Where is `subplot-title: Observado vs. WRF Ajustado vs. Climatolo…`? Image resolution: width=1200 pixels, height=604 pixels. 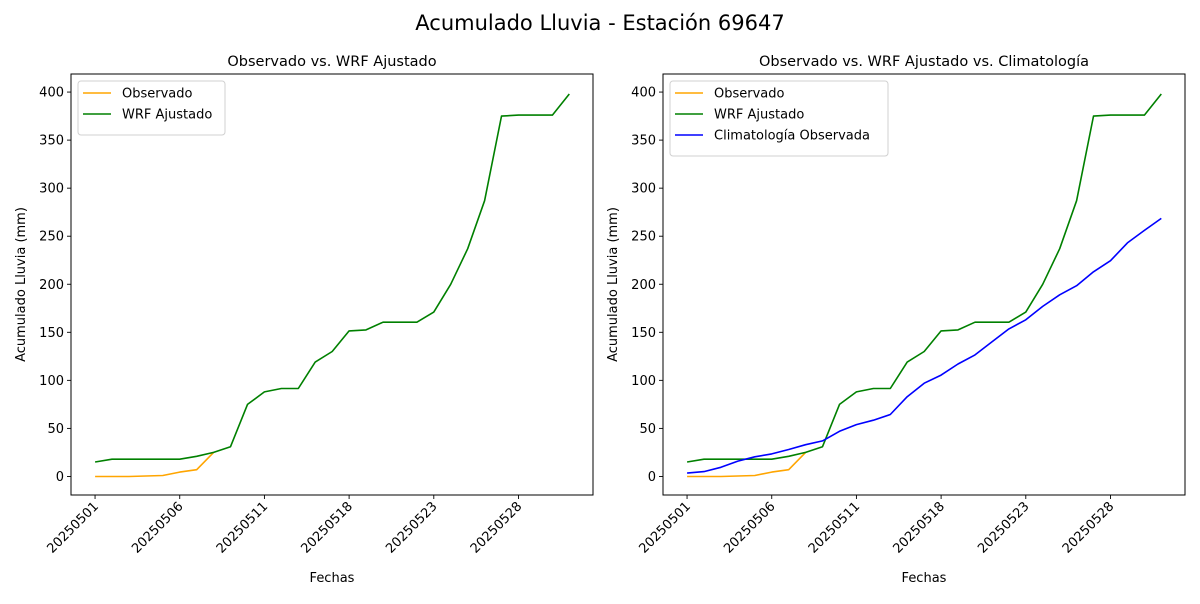 subplot-title: Observado vs. WRF Ajustado vs. Climatolo… is located at coordinates (924, 62).